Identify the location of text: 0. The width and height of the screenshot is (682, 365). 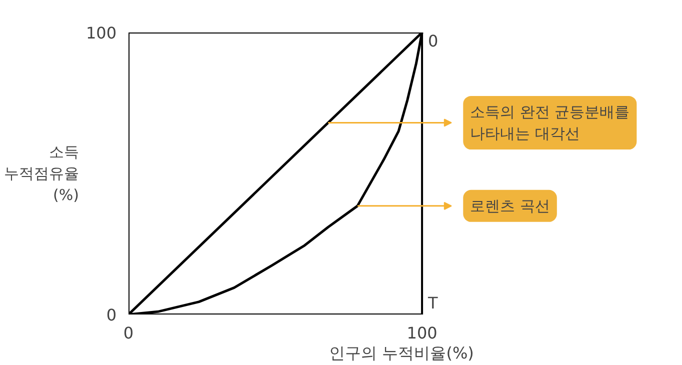
(433, 41).